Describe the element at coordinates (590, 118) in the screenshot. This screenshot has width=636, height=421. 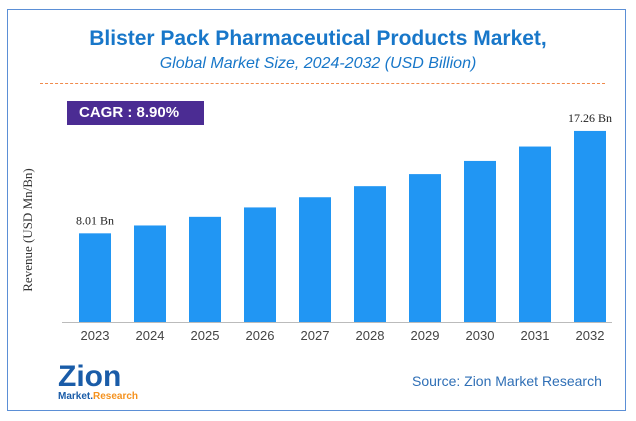
I see `data-label: 17.26 Bn` at that location.